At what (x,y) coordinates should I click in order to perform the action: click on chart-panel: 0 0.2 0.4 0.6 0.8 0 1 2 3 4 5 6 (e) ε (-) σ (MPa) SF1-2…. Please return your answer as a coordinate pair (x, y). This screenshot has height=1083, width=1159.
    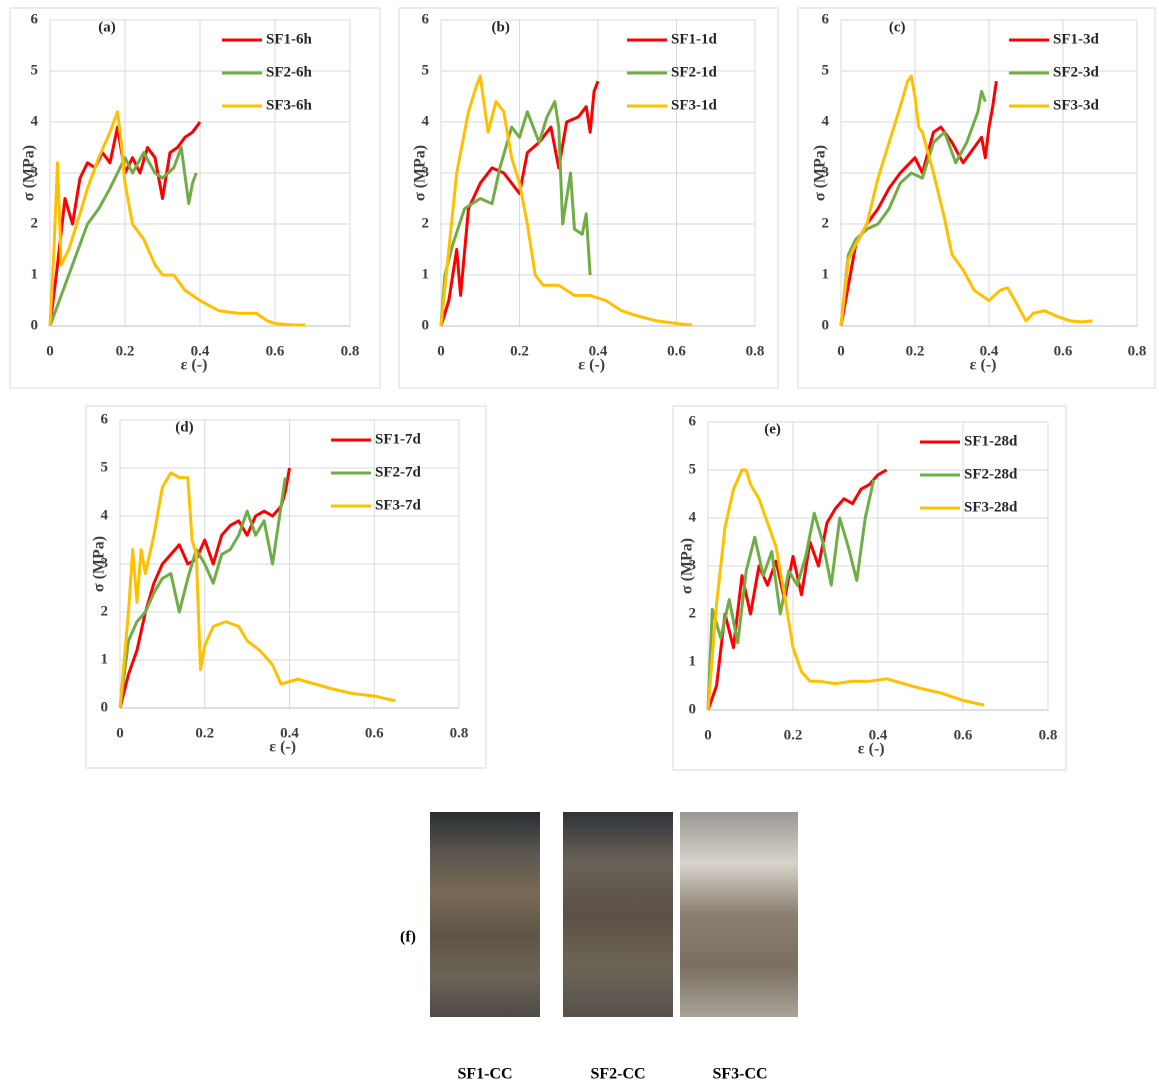
    Looking at the image, I should click on (869, 588).